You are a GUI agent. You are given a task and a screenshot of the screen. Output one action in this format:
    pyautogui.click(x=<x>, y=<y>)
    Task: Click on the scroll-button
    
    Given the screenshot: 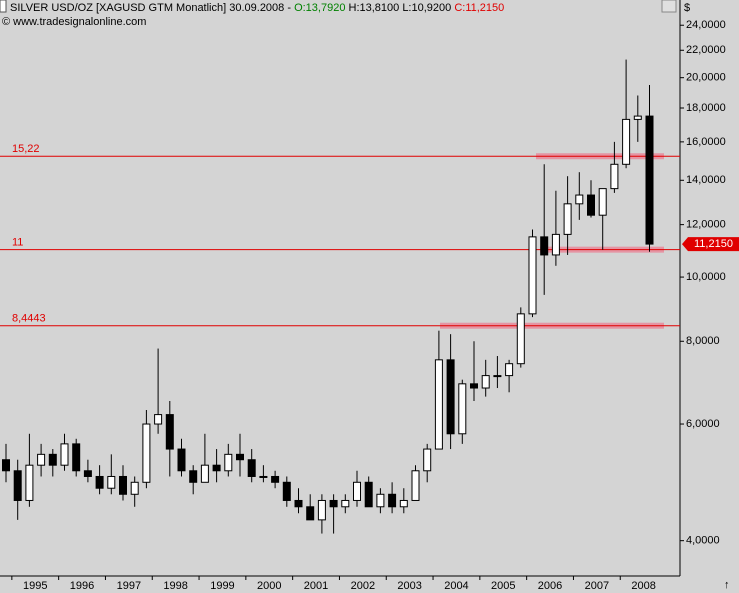 What is the action you would take?
    pyautogui.click(x=669, y=6)
    